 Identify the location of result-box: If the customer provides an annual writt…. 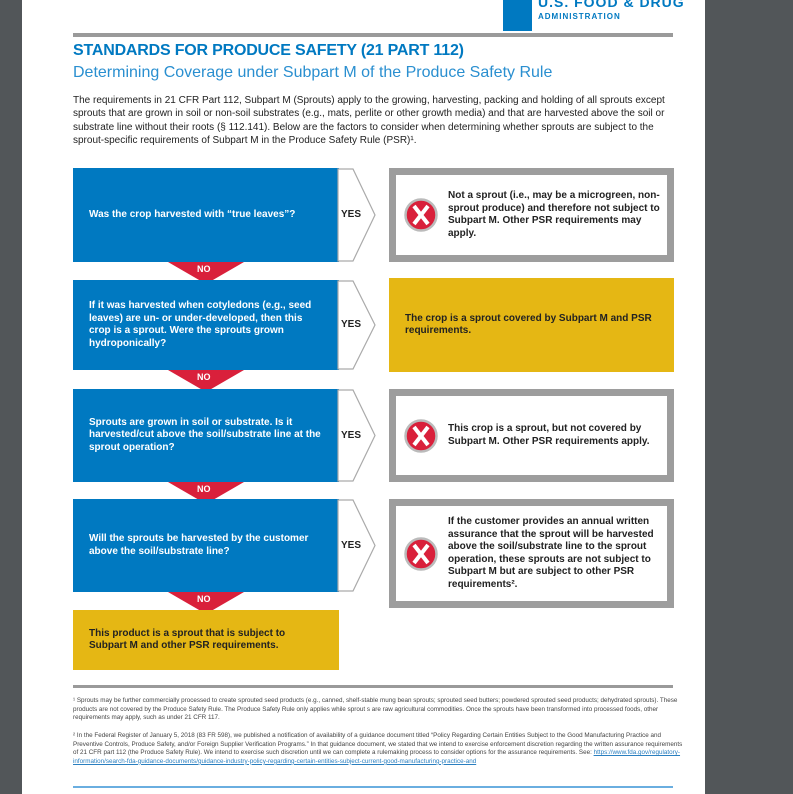
(531, 553).